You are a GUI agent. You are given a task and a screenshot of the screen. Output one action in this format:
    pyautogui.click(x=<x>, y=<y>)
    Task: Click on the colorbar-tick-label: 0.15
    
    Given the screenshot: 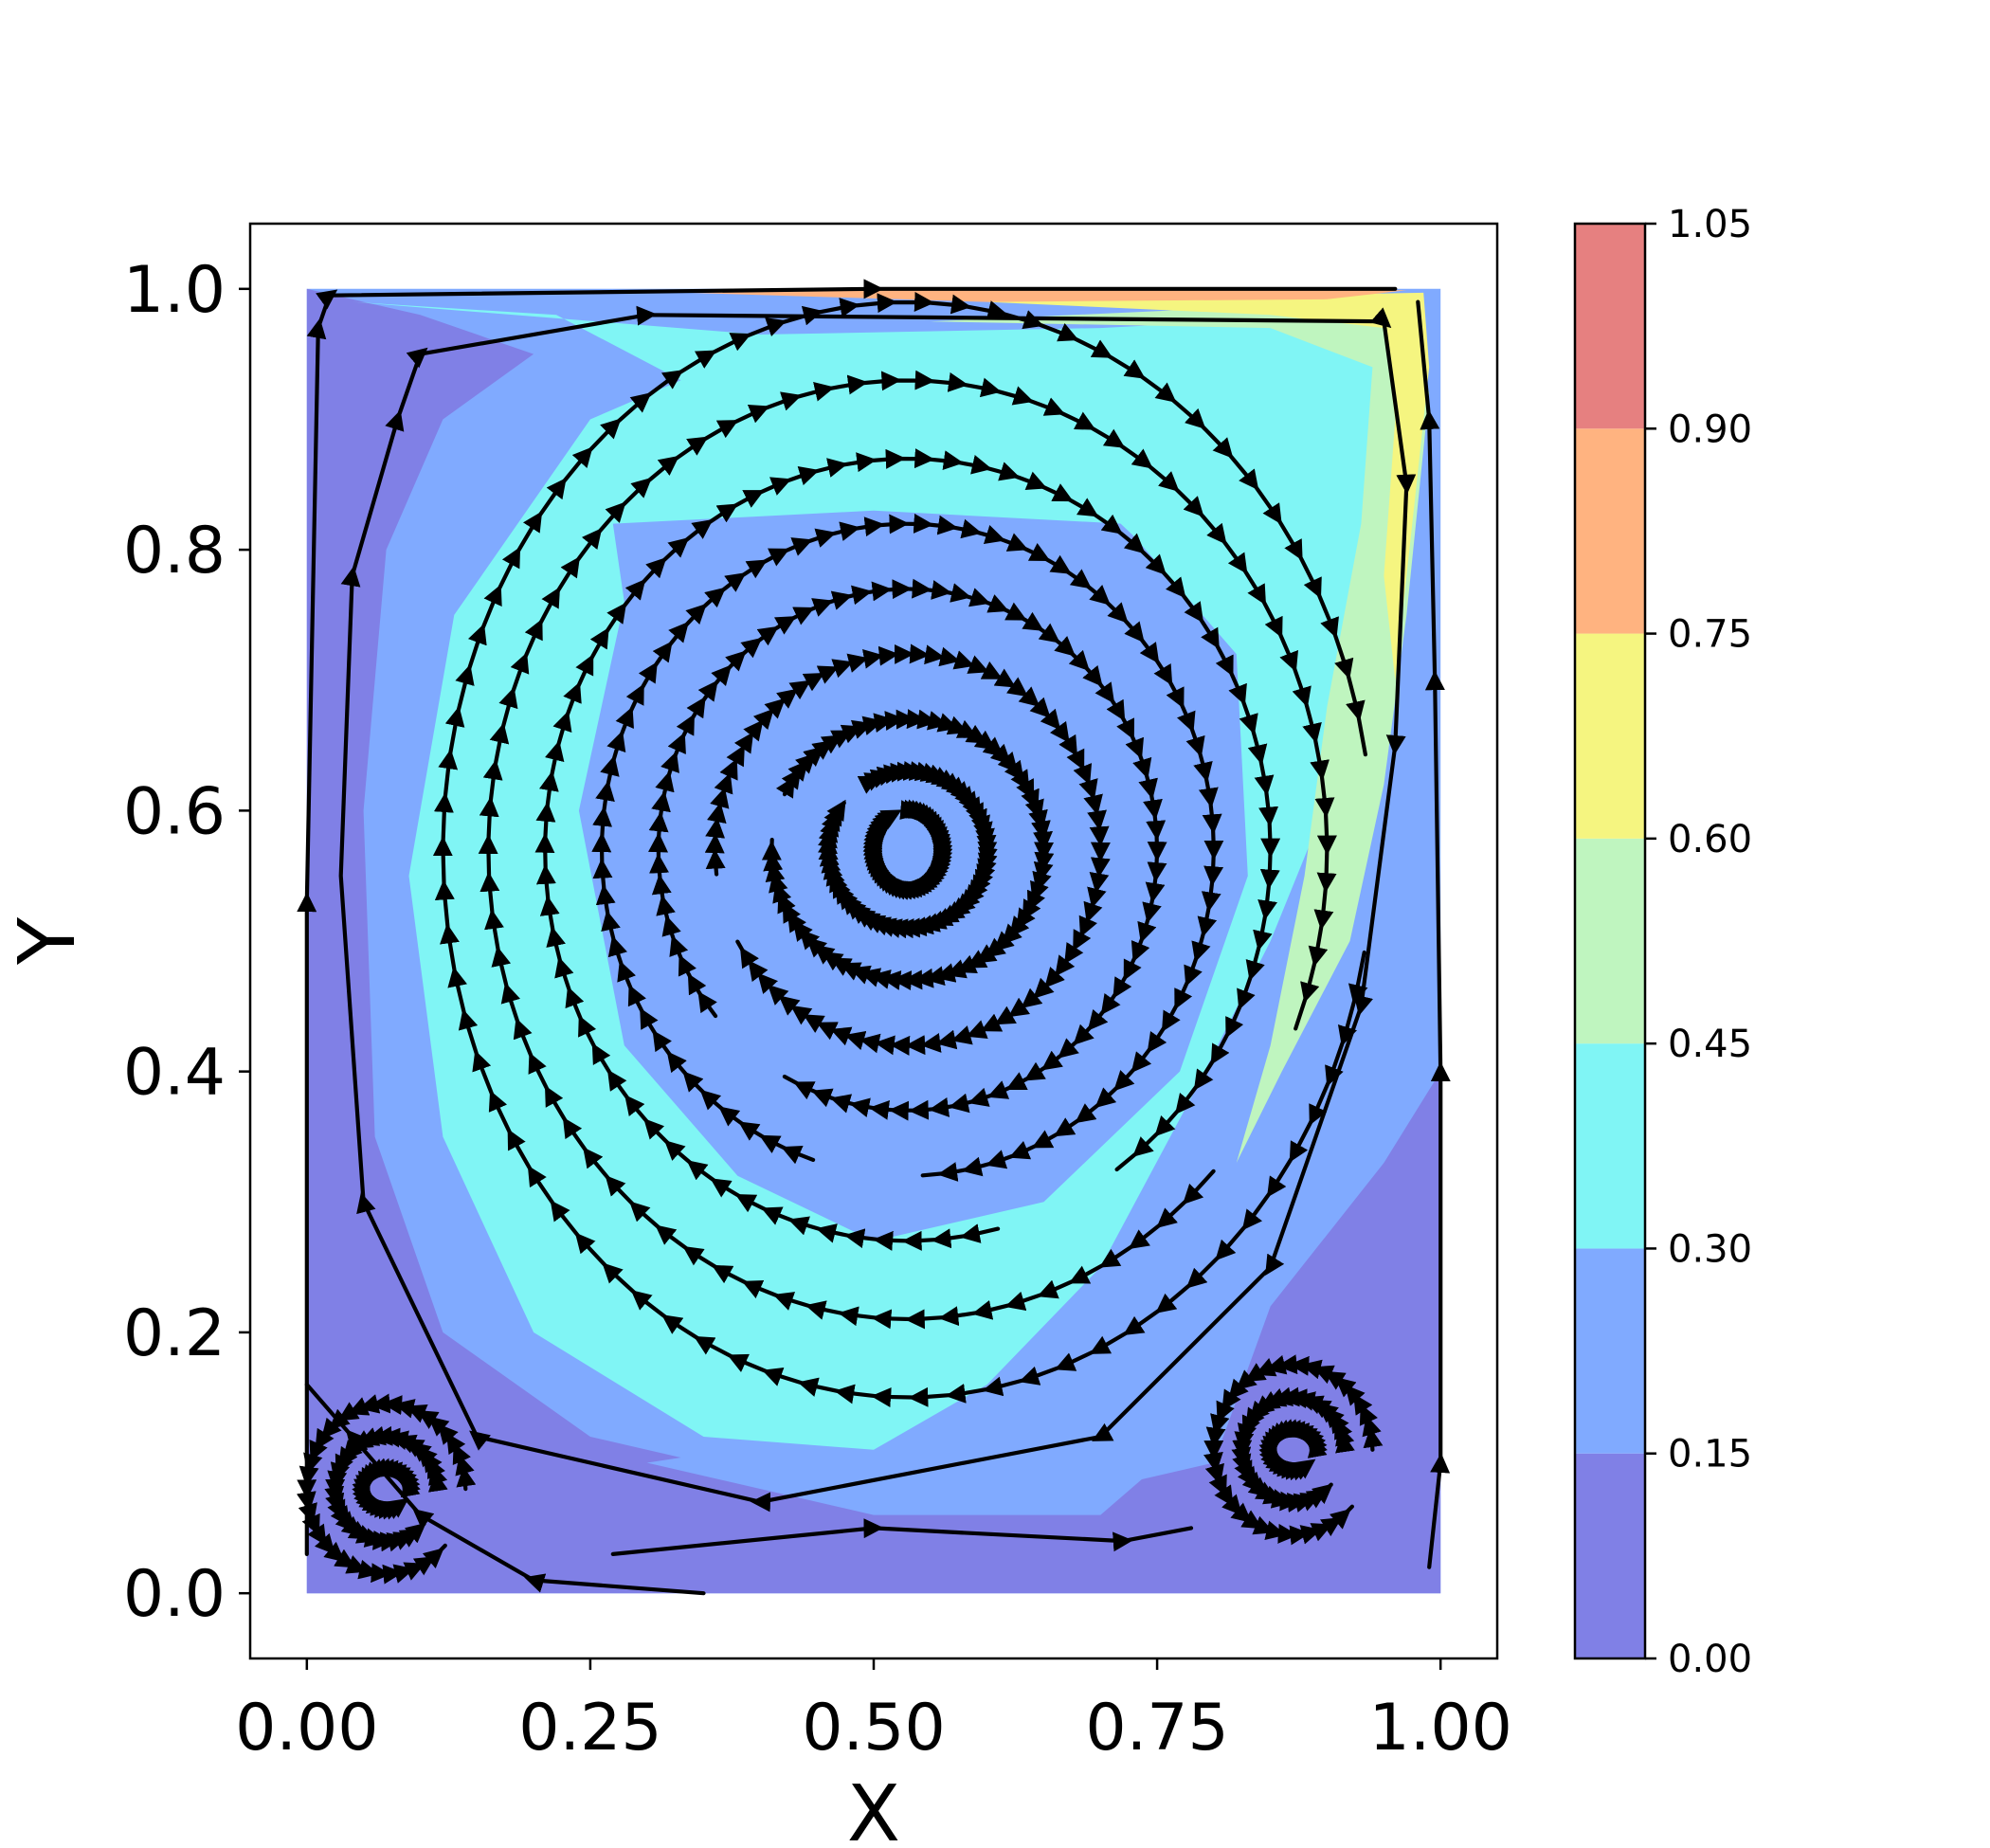 What is the action you would take?
    pyautogui.click(x=1710, y=1455)
    